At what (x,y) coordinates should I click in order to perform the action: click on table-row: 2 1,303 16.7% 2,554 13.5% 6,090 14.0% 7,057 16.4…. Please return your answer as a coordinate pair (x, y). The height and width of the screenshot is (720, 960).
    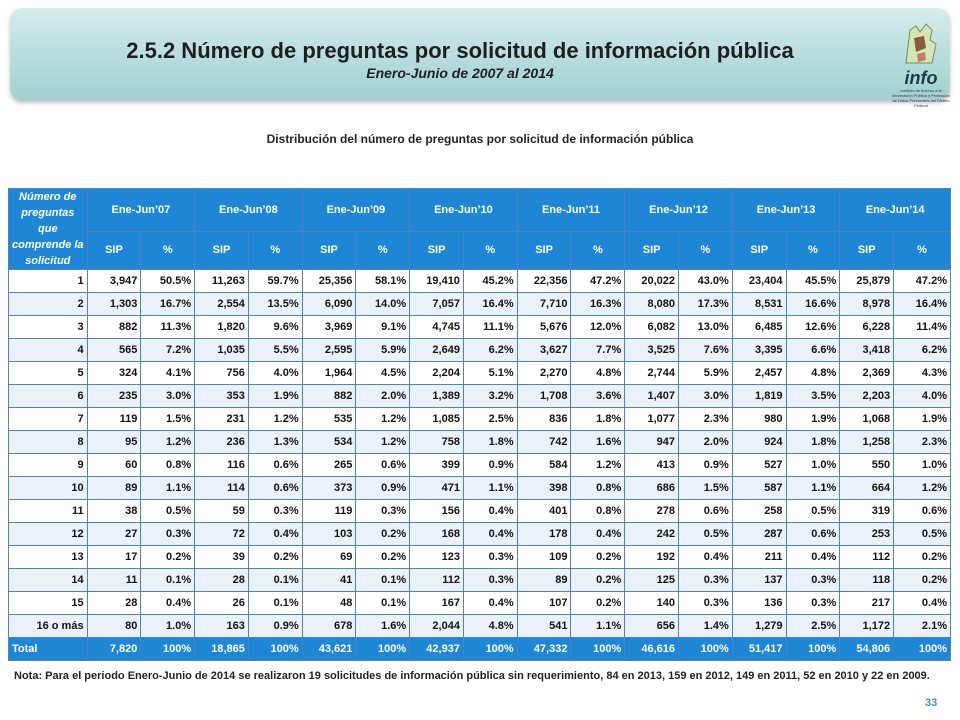
    Looking at the image, I should click on (479, 304).